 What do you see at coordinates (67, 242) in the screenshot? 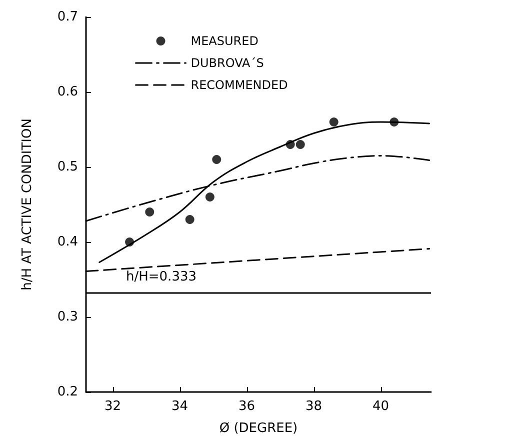
I see `y-tick-label: 0.4` at bounding box center [67, 242].